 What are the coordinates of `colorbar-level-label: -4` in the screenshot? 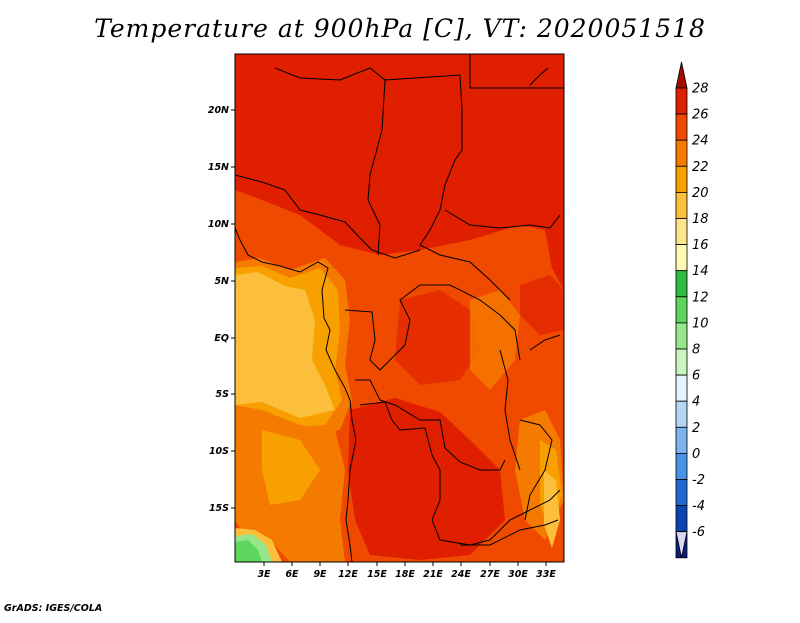 It's located at (698, 506).